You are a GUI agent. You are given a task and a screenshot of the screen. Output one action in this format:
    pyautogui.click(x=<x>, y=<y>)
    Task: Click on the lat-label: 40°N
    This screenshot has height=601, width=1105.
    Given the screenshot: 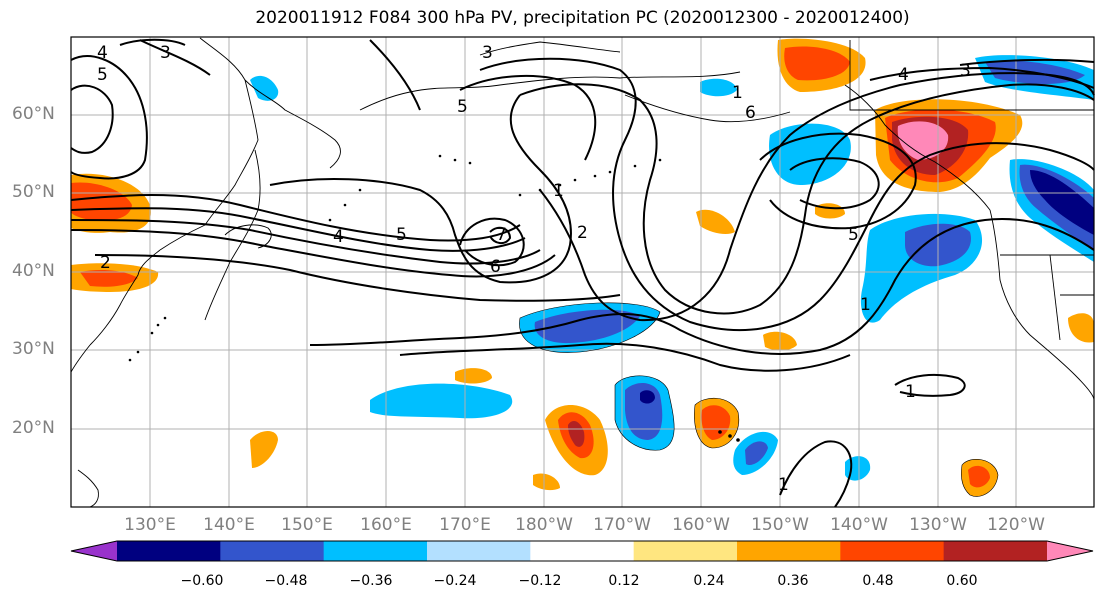 What is the action you would take?
    pyautogui.click(x=33, y=271)
    